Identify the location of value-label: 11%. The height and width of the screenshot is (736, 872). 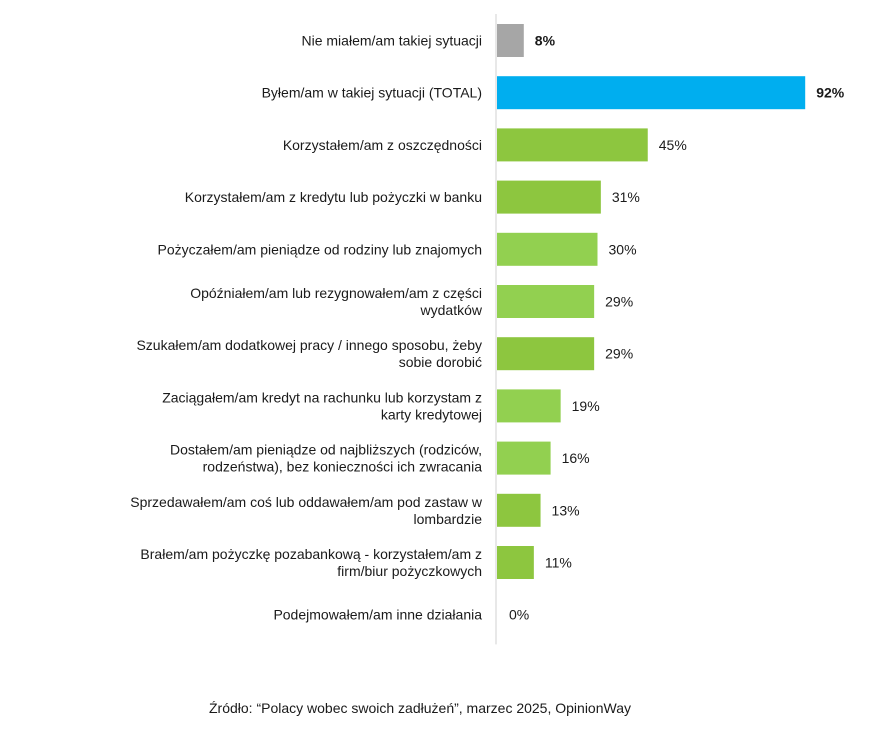
(558, 563).